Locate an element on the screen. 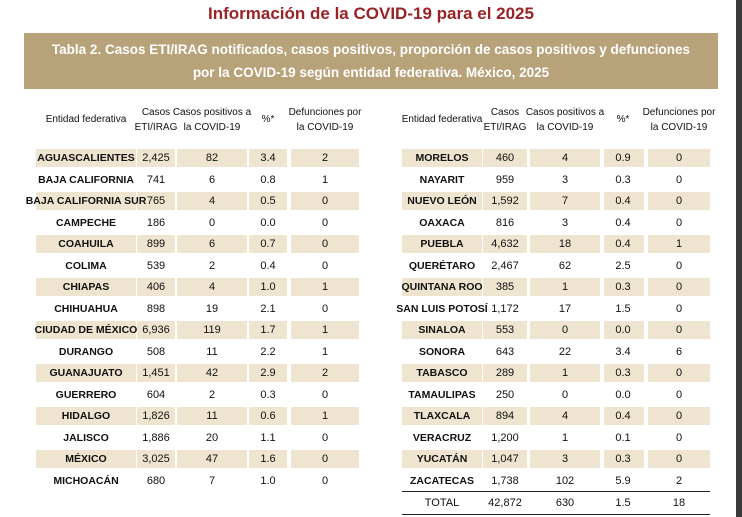  cell-entidad: CIUDAD DE MÉXICO is located at coordinates (86, 330).